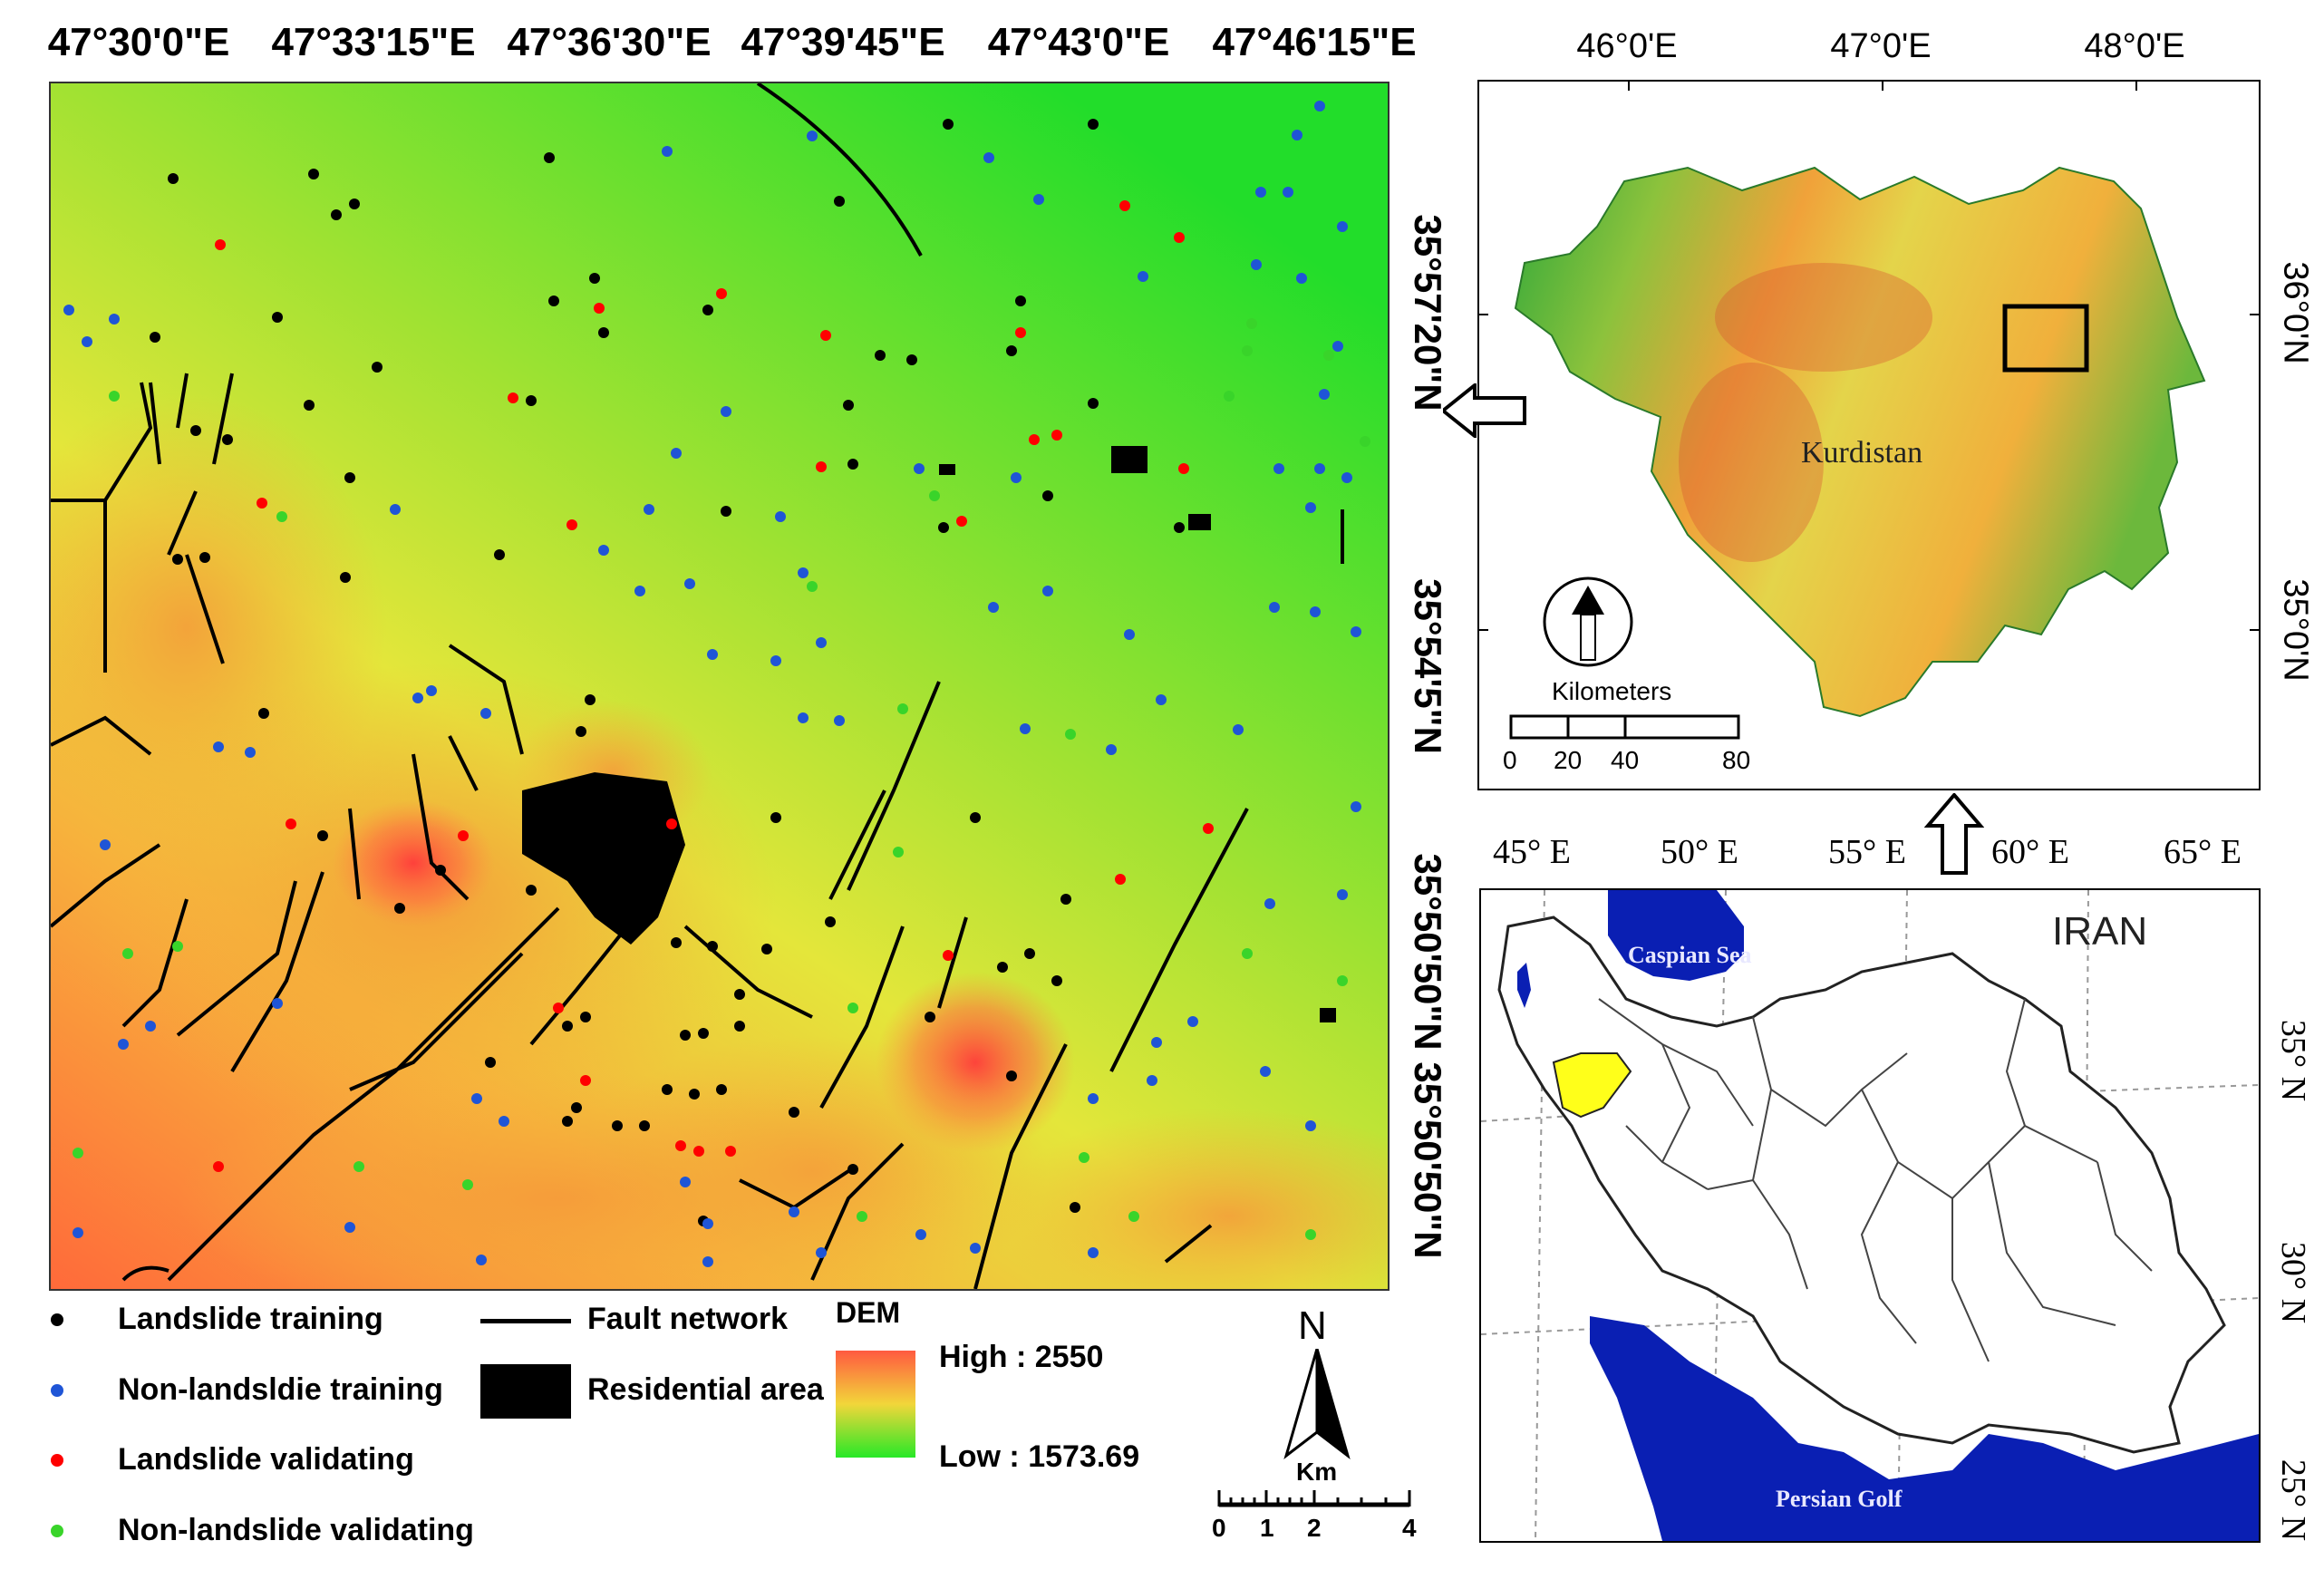  I want to click on fault-legend-label: Fault network, so click(688, 1319).